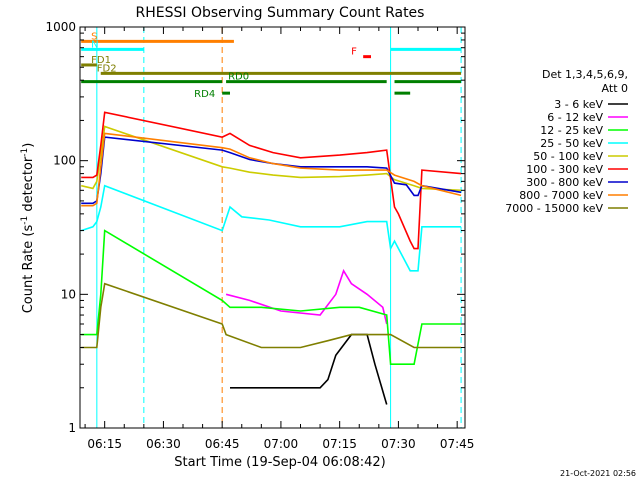 The height and width of the screenshot is (480, 640). I want to click on legend-label-25-50-kev: 25 - 50 keV, so click(571, 143).